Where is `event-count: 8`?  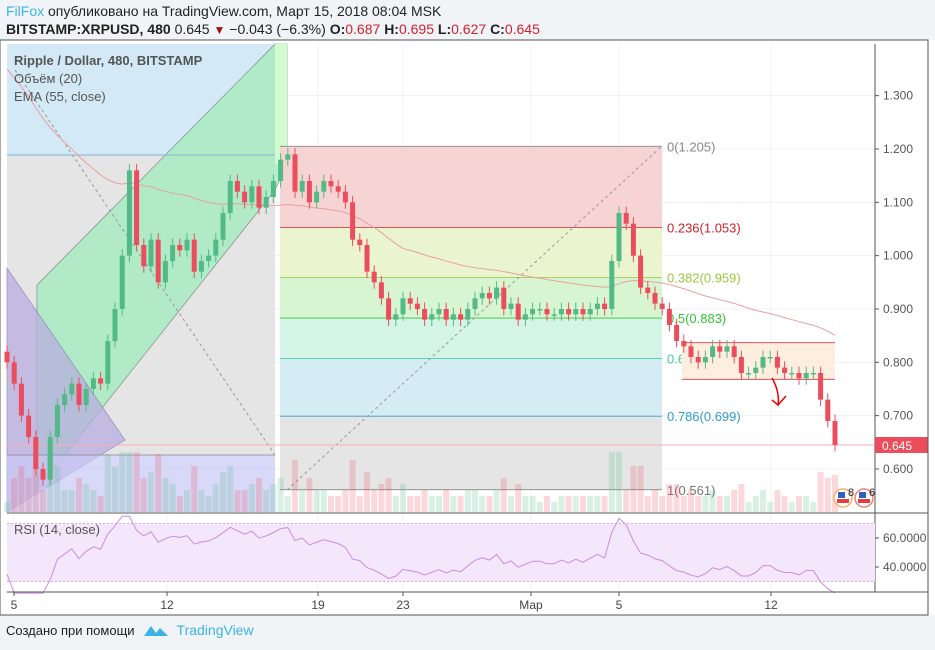 event-count: 8 is located at coordinates (851, 493).